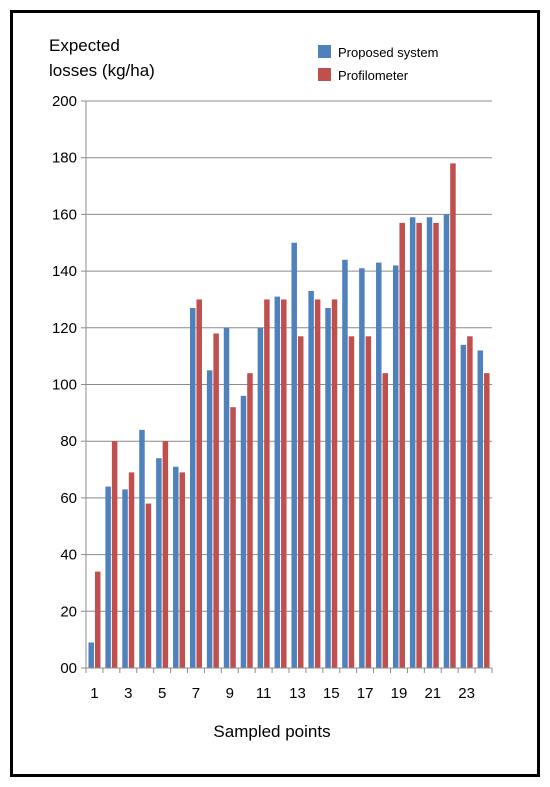 The width and height of the screenshot is (550, 787). What do you see at coordinates (432, 693) in the screenshot?
I see `x-tick-label: 21` at bounding box center [432, 693].